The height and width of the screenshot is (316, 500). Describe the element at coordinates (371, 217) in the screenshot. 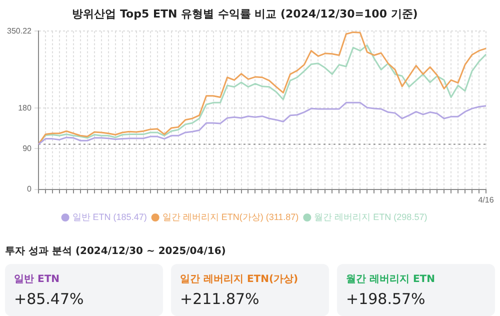

I see `legend-label: 월간 레버리지 ETN (298.57)` at that location.